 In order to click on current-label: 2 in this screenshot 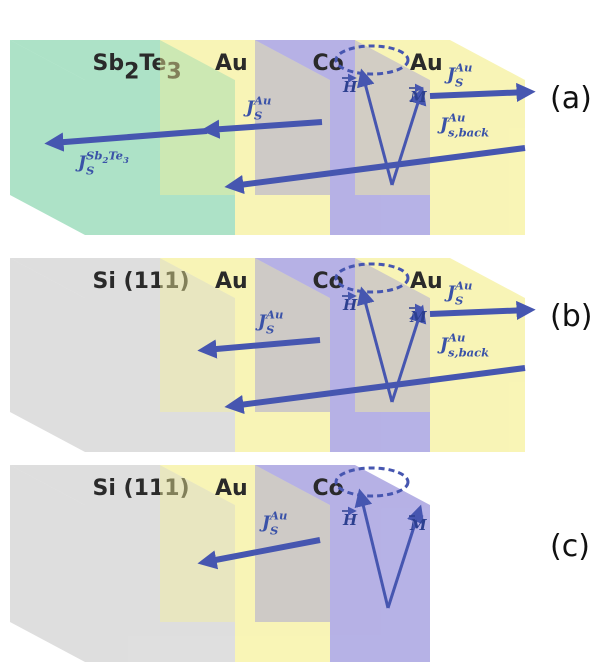, I will do `click(104, 161)`.